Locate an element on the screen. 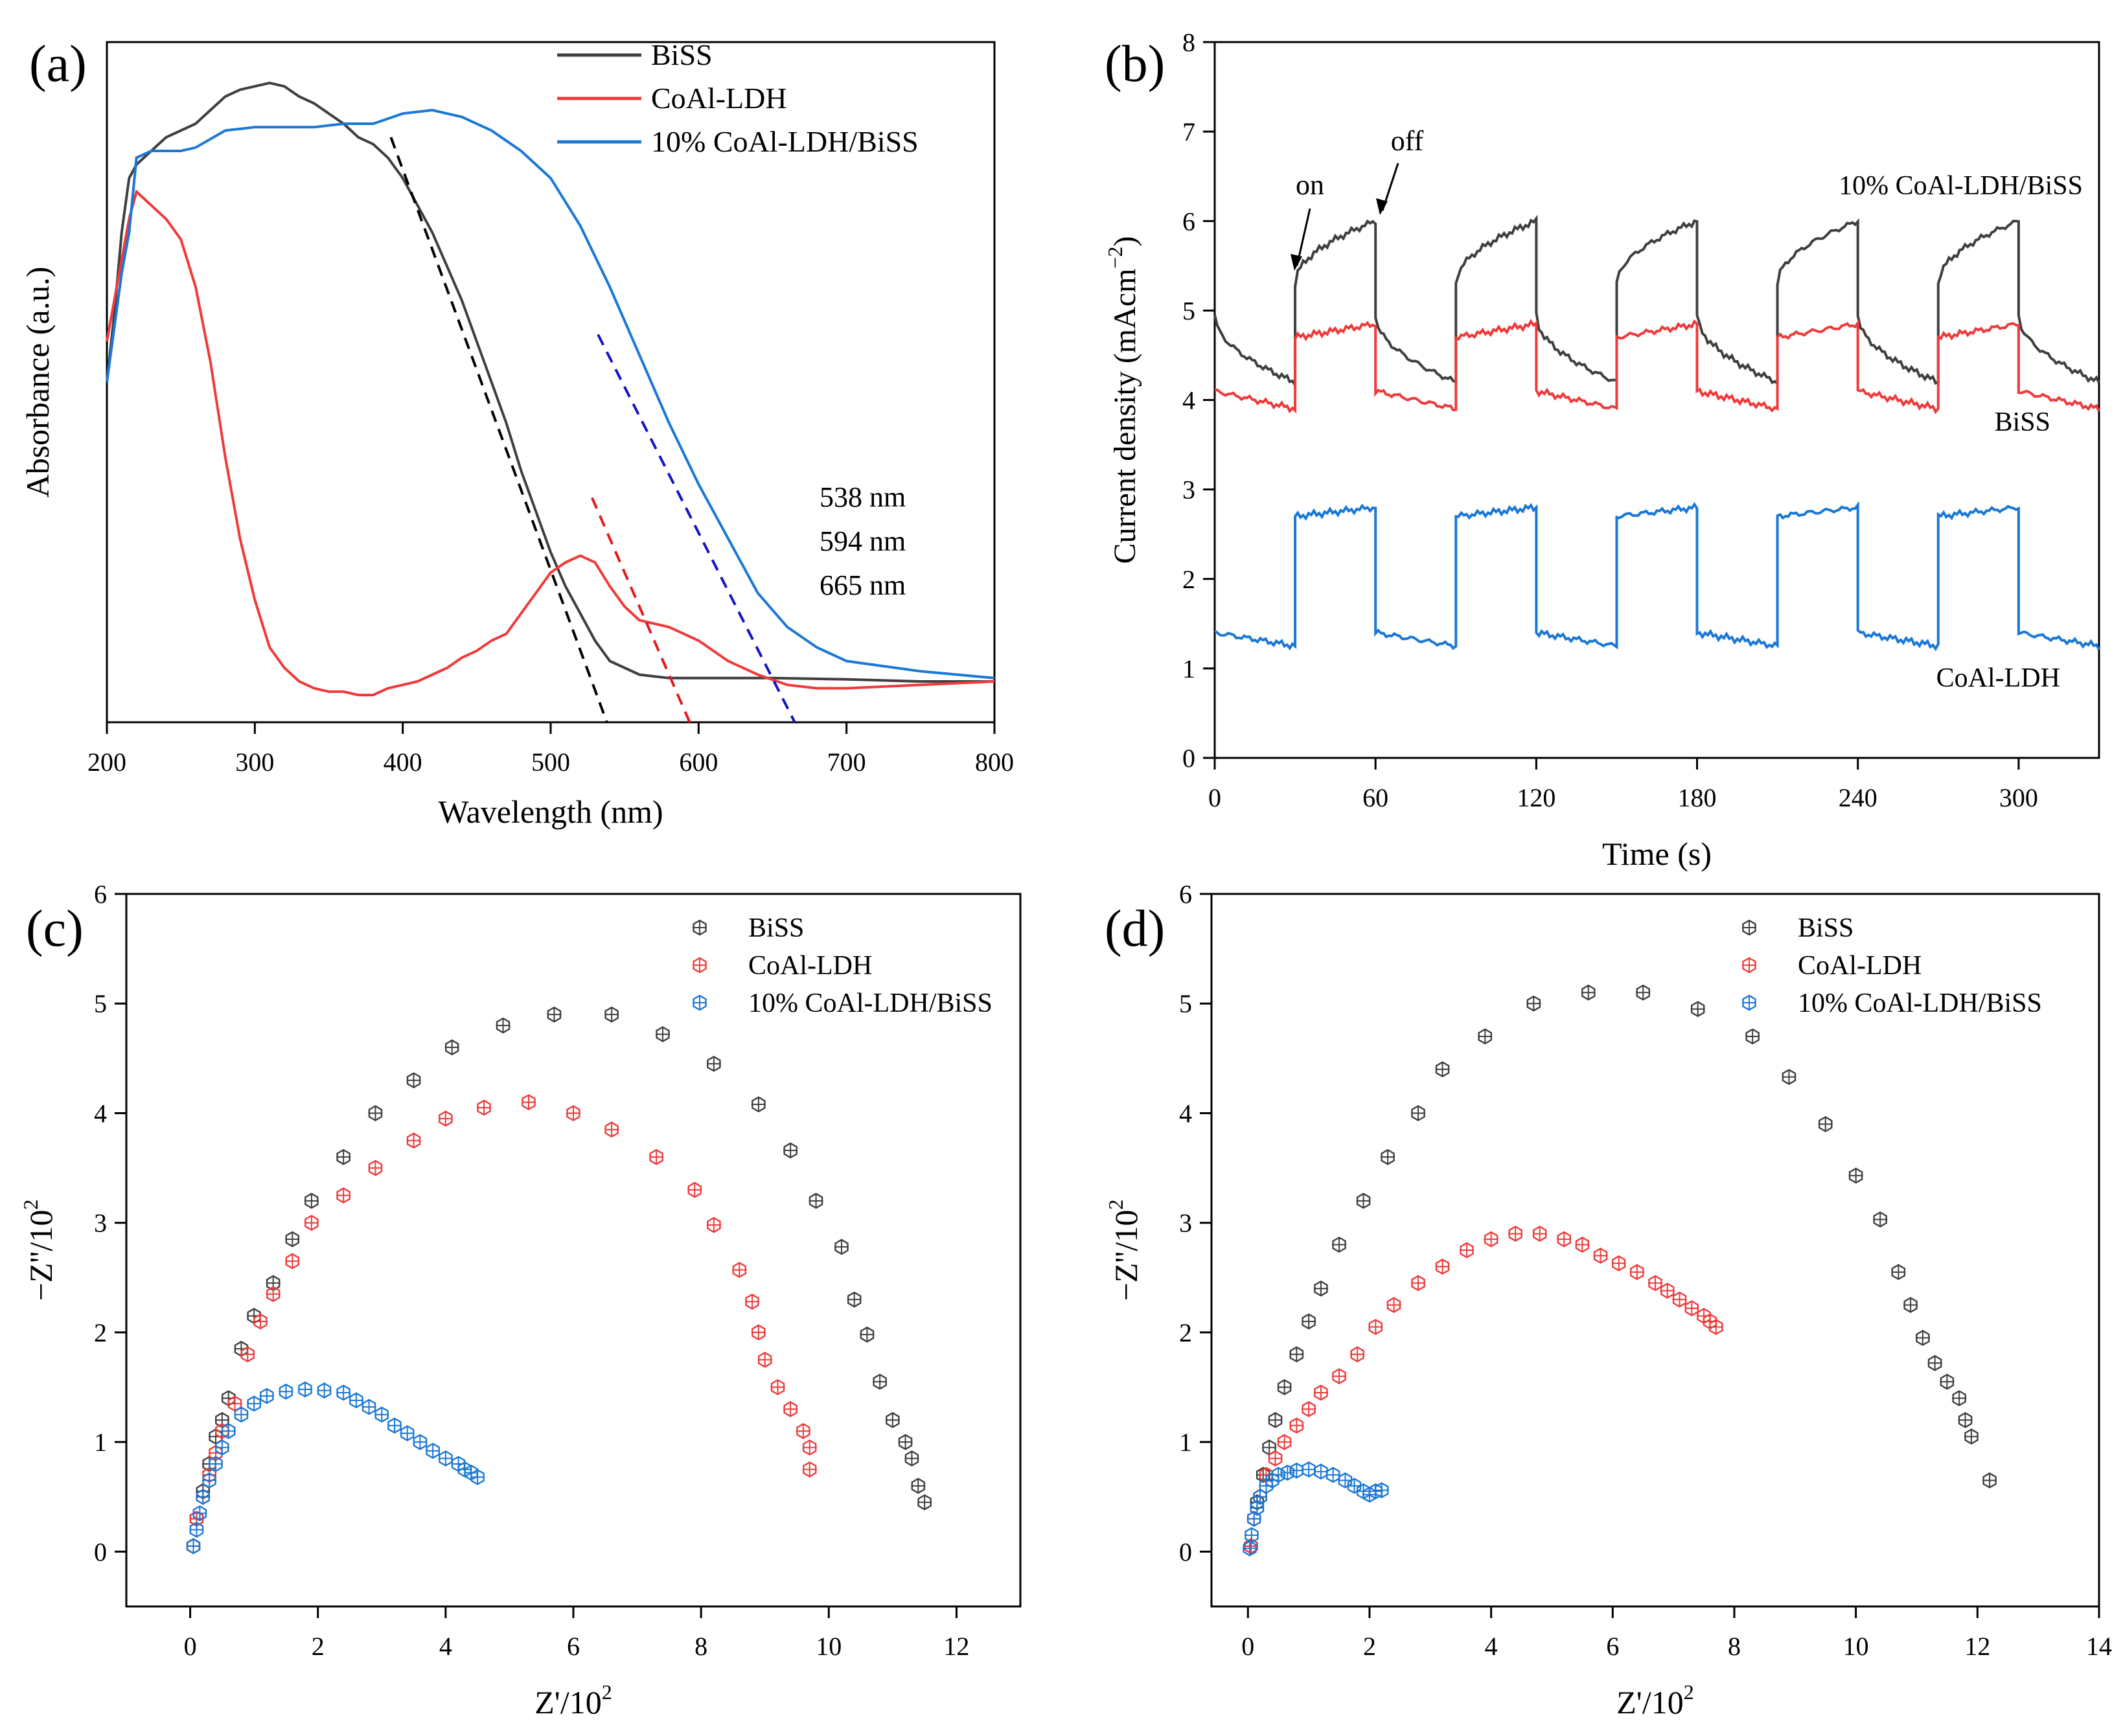 The width and height of the screenshot is (2123, 1736). panel-label: (a) is located at coordinates (58, 65).